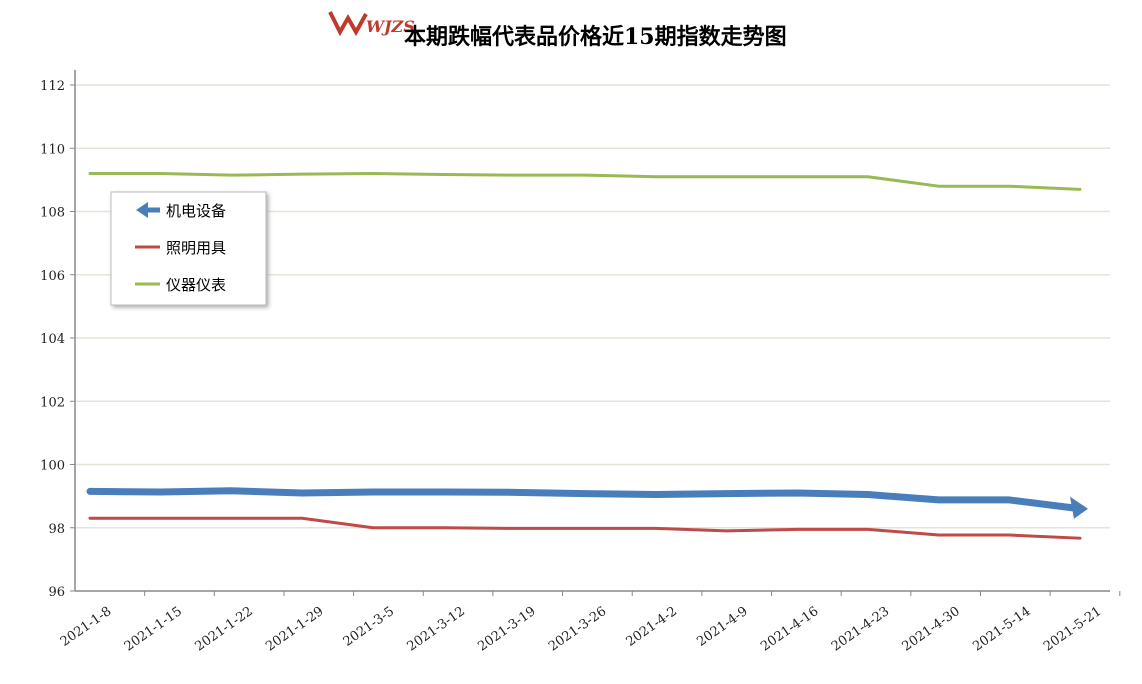 Image resolution: width=1142 pixels, height=684 pixels. What do you see at coordinates (196, 248) in the screenshot?
I see `legend-label: 照明用具` at bounding box center [196, 248].